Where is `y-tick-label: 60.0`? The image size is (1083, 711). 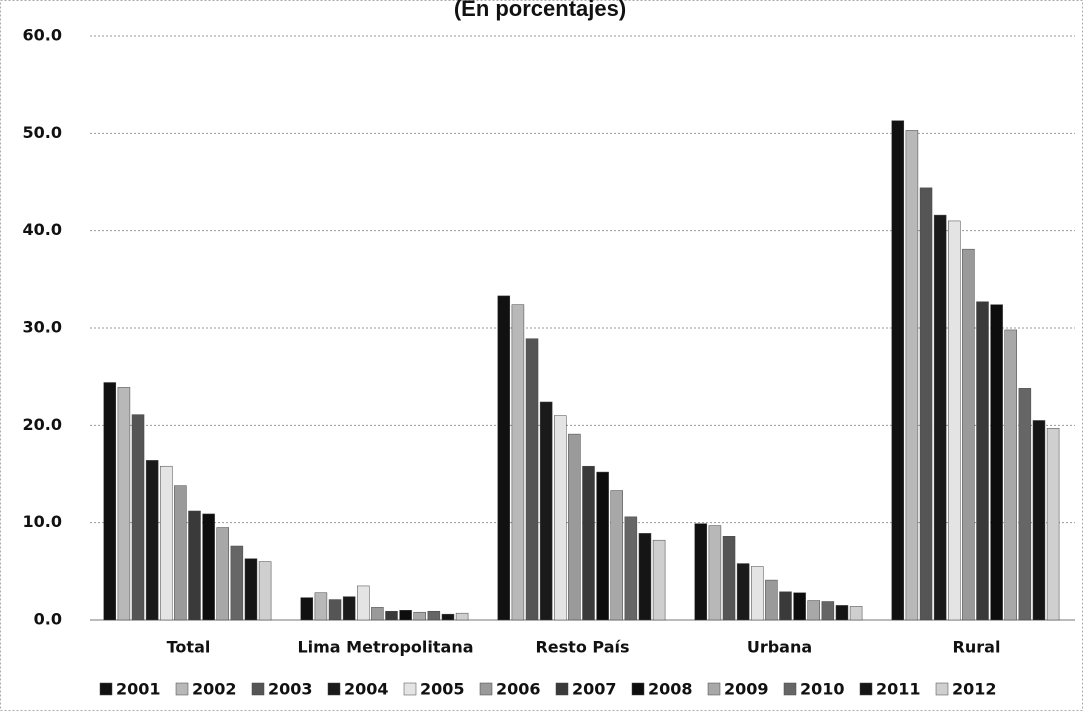
y-tick-label: 60.0 is located at coordinates (42, 35).